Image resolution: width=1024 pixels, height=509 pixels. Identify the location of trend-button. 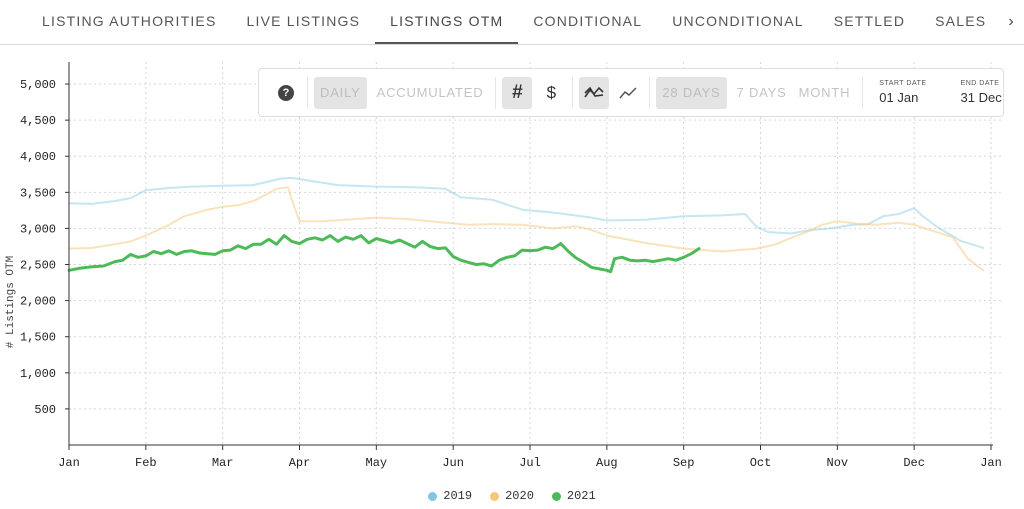
(594, 92).